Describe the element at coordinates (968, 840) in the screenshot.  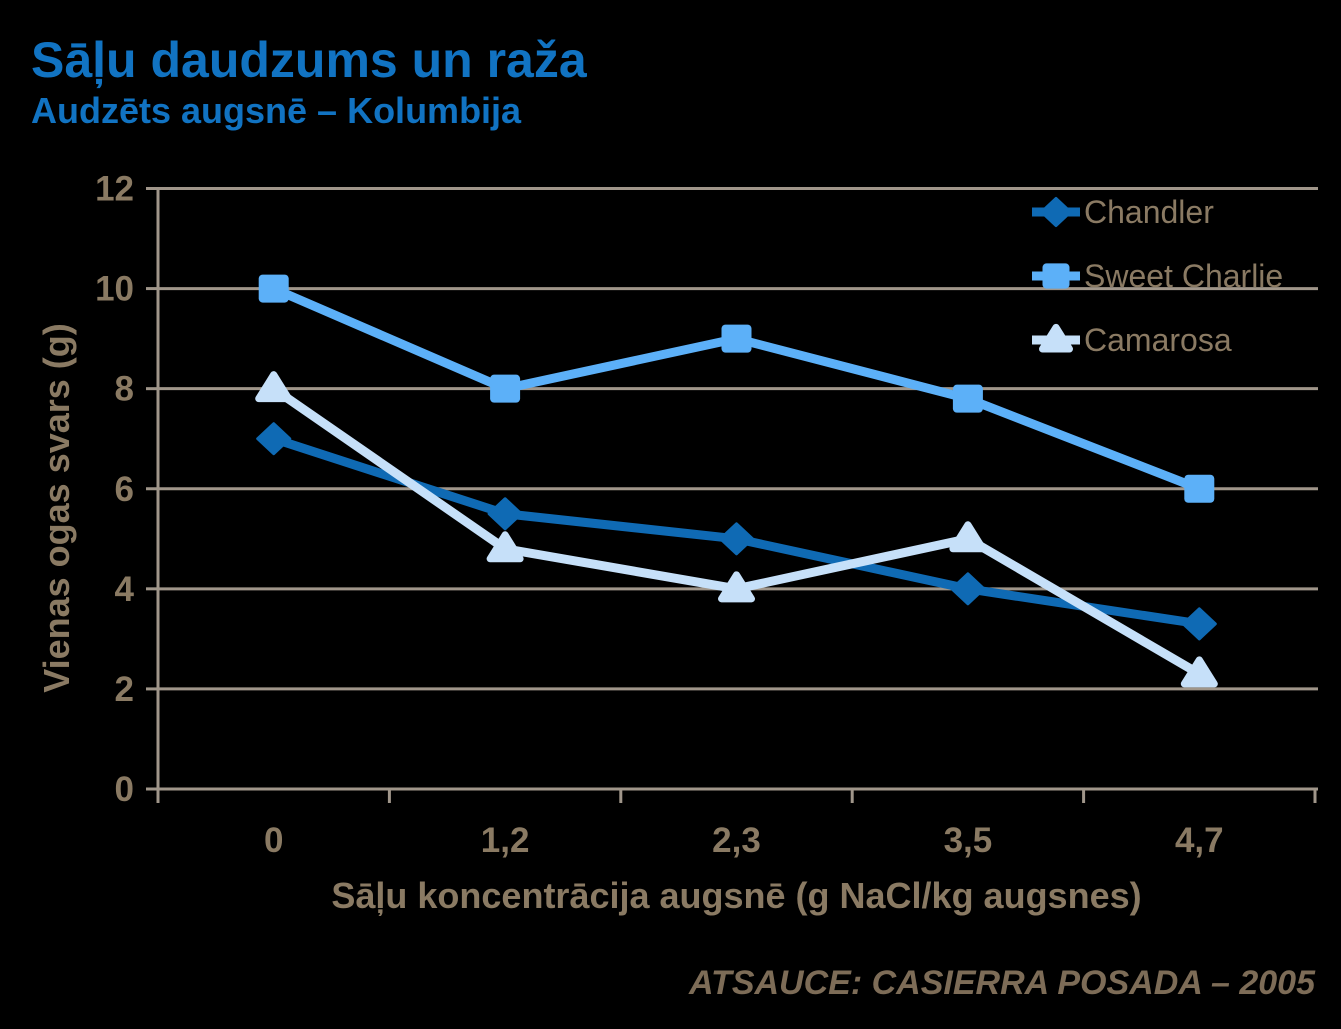
I see `x-tick-label-3-5: 3,5` at that location.